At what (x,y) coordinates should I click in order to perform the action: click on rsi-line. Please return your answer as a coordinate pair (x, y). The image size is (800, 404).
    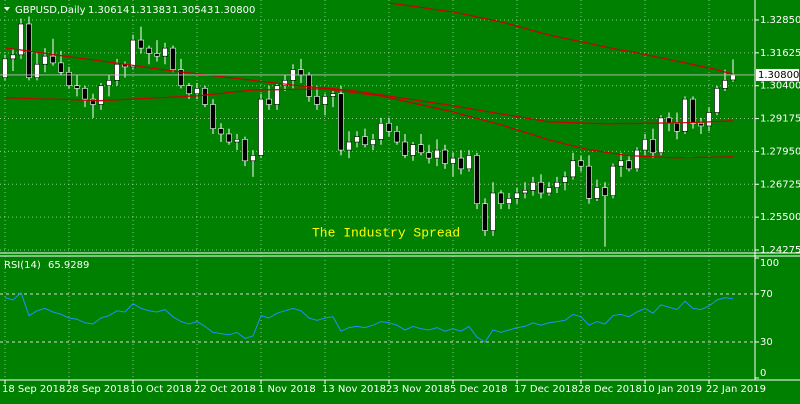
    Looking at the image, I should click on (369, 317).